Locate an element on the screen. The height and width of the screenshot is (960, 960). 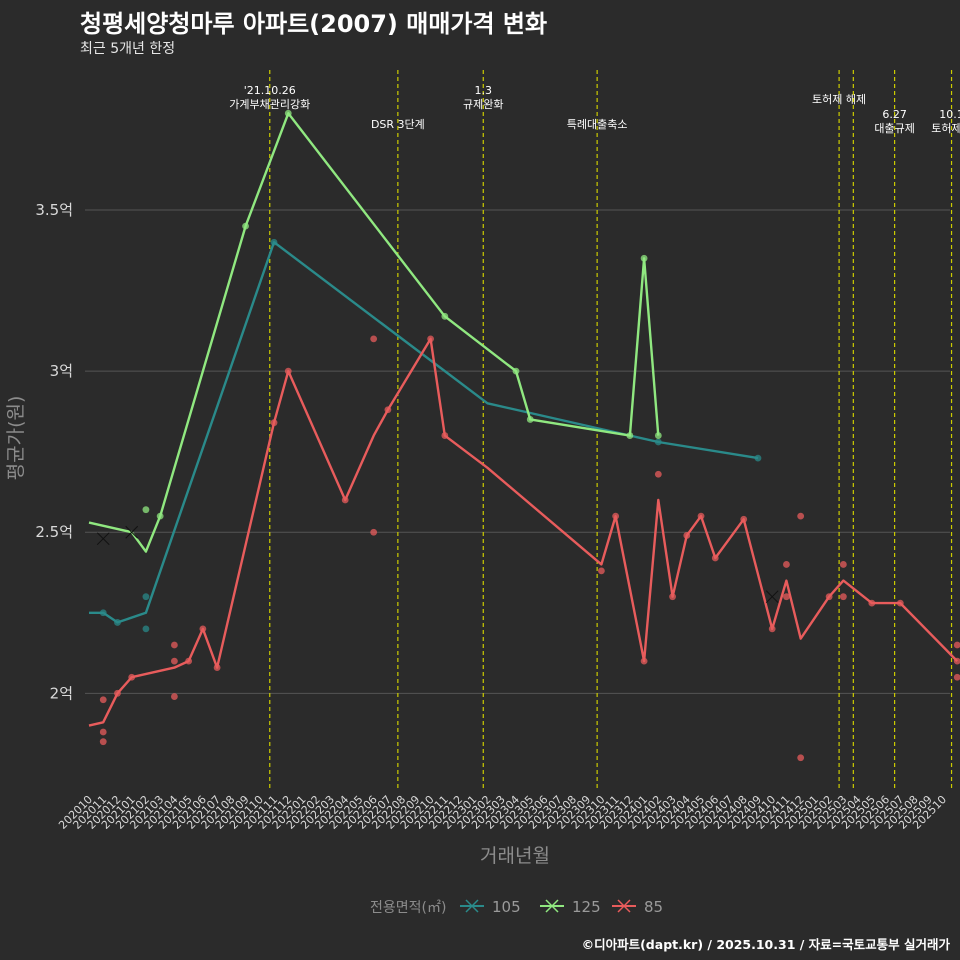
legend-title: 전용면적(㎡) is located at coordinates (408, 908).